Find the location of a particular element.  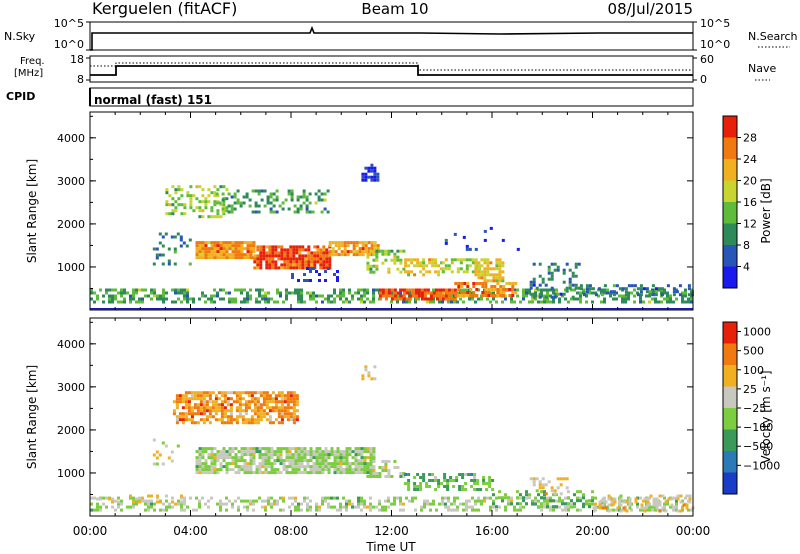

nsky-line is located at coordinates (391, 38).